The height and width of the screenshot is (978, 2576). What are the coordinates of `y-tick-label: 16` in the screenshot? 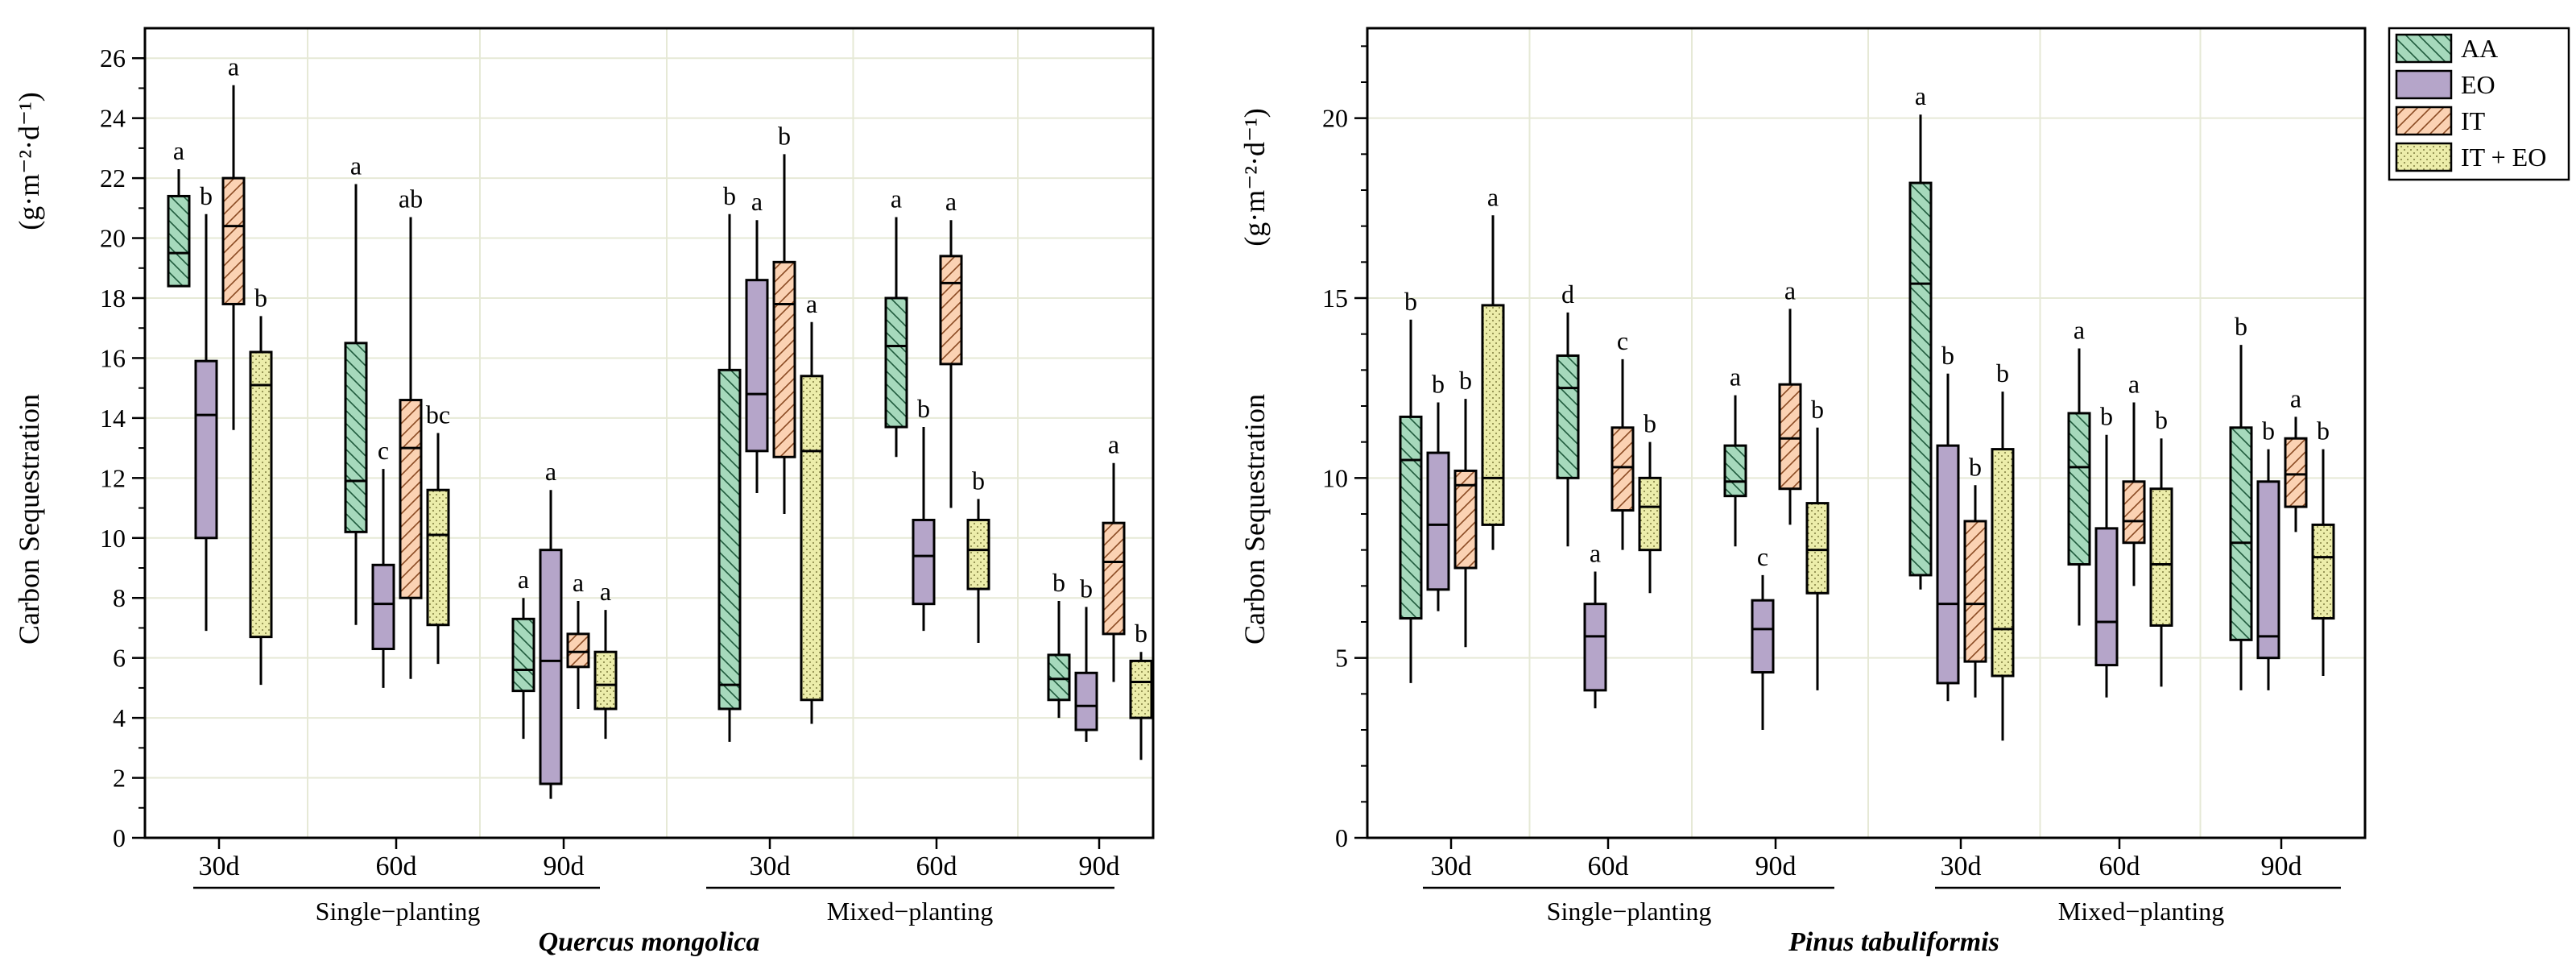 It's located at (113, 357).